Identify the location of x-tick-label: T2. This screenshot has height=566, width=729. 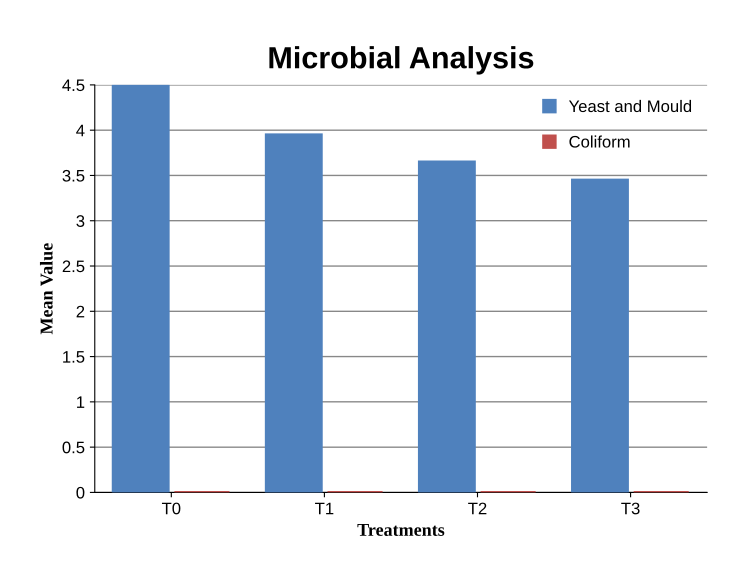
(477, 508).